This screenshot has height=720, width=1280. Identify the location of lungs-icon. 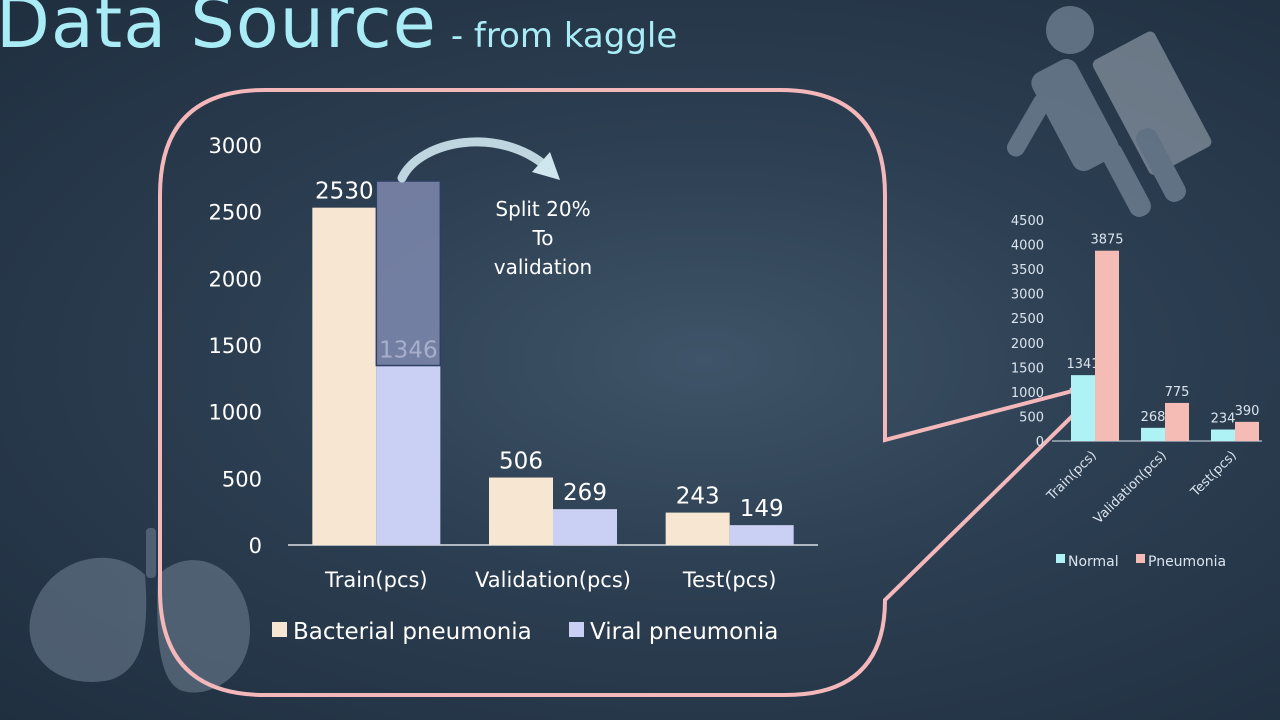
(139, 610).